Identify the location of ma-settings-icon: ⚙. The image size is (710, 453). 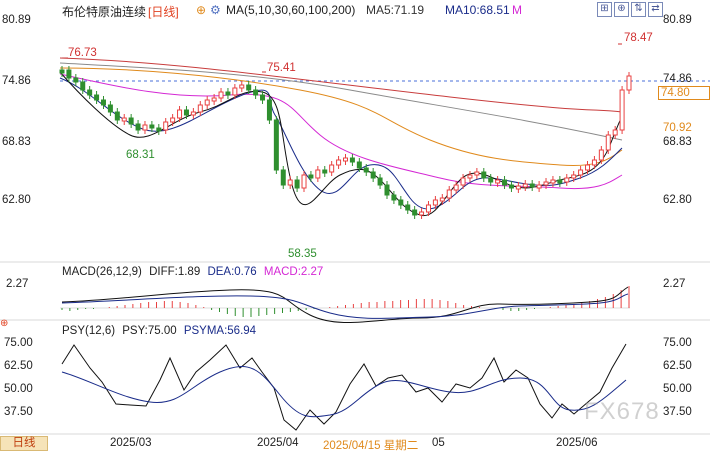
(215, 10).